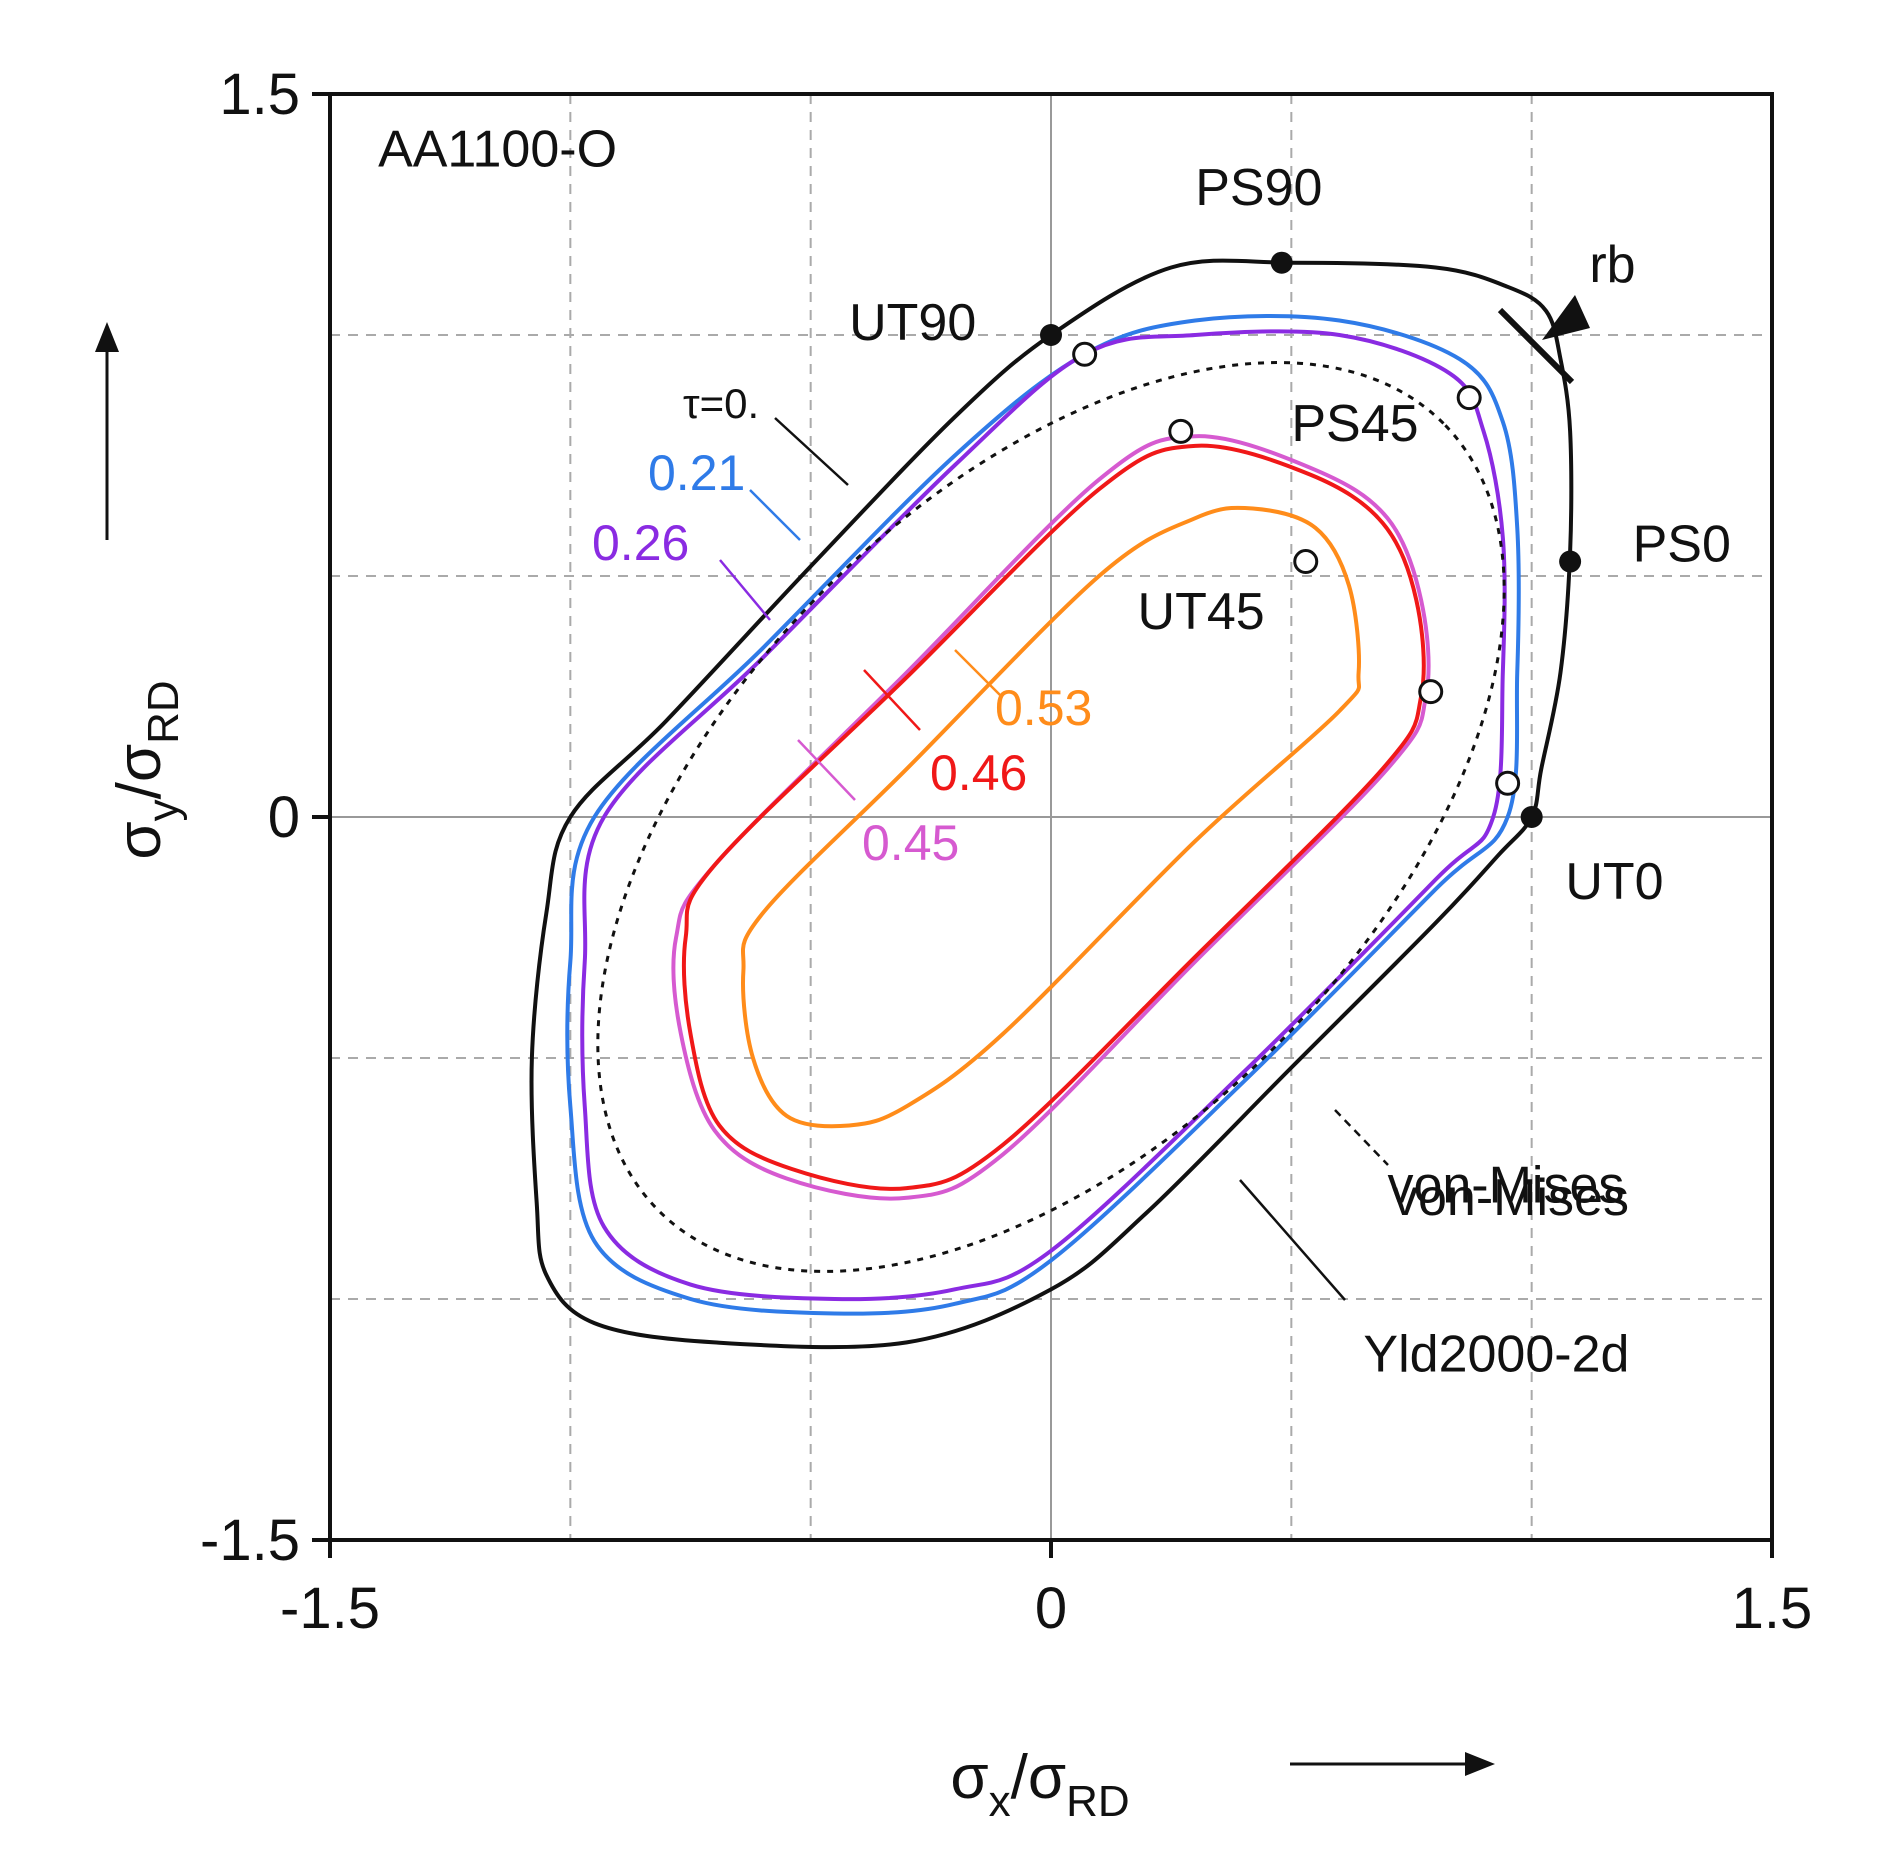 This screenshot has width=1888, height=1852. What do you see at coordinates (1392, 1764) in the screenshot?
I see `x-axis-arrow-icon` at bounding box center [1392, 1764].